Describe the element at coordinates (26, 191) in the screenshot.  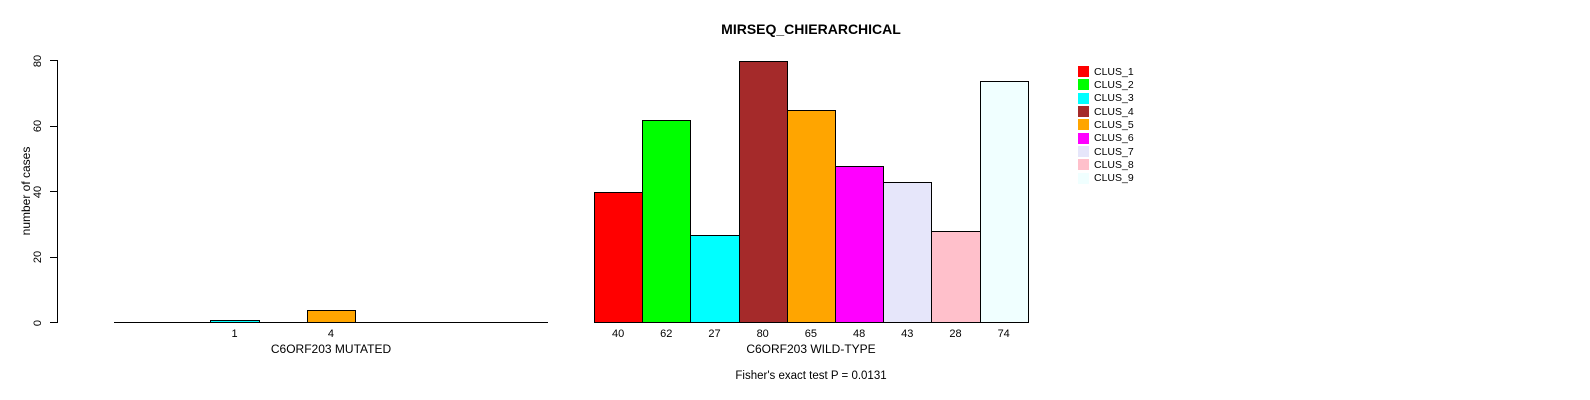
I see `y-axis-label: number of cases` at that location.